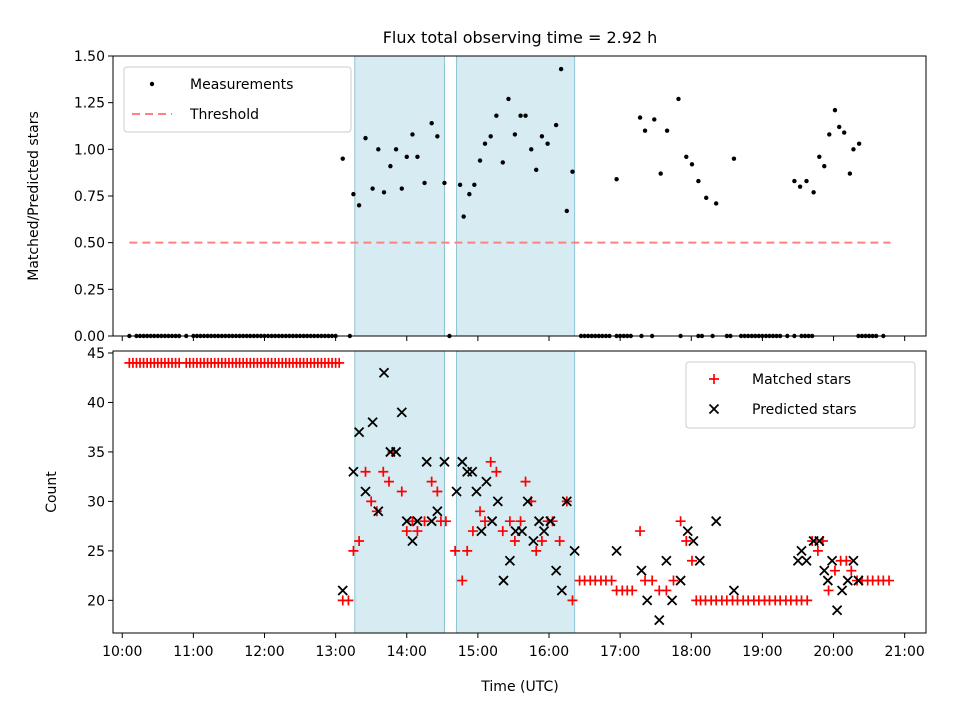 This screenshot has height=720, width=960. What do you see at coordinates (516, 492) in the screenshot?
I see `observing-window` at bounding box center [516, 492].